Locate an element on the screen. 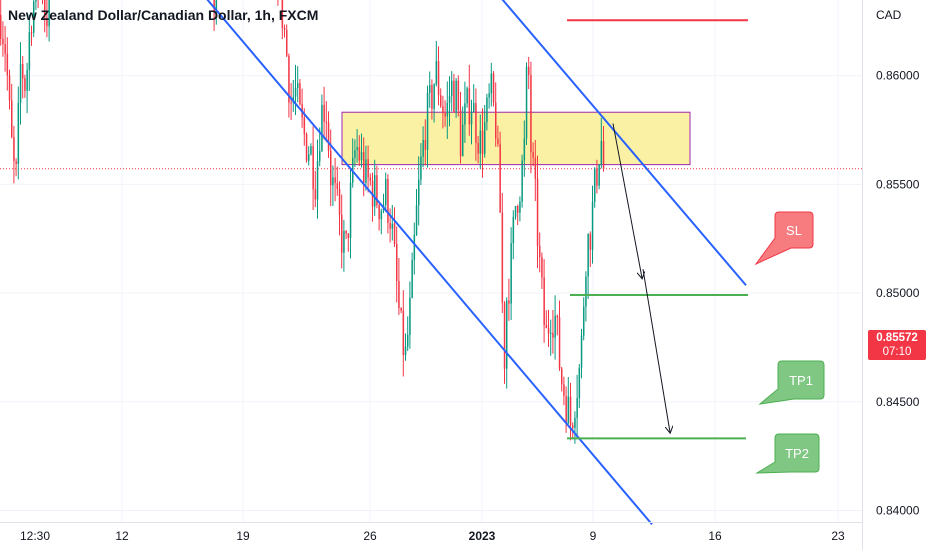  currency-label: CAD is located at coordinates (889, 15).